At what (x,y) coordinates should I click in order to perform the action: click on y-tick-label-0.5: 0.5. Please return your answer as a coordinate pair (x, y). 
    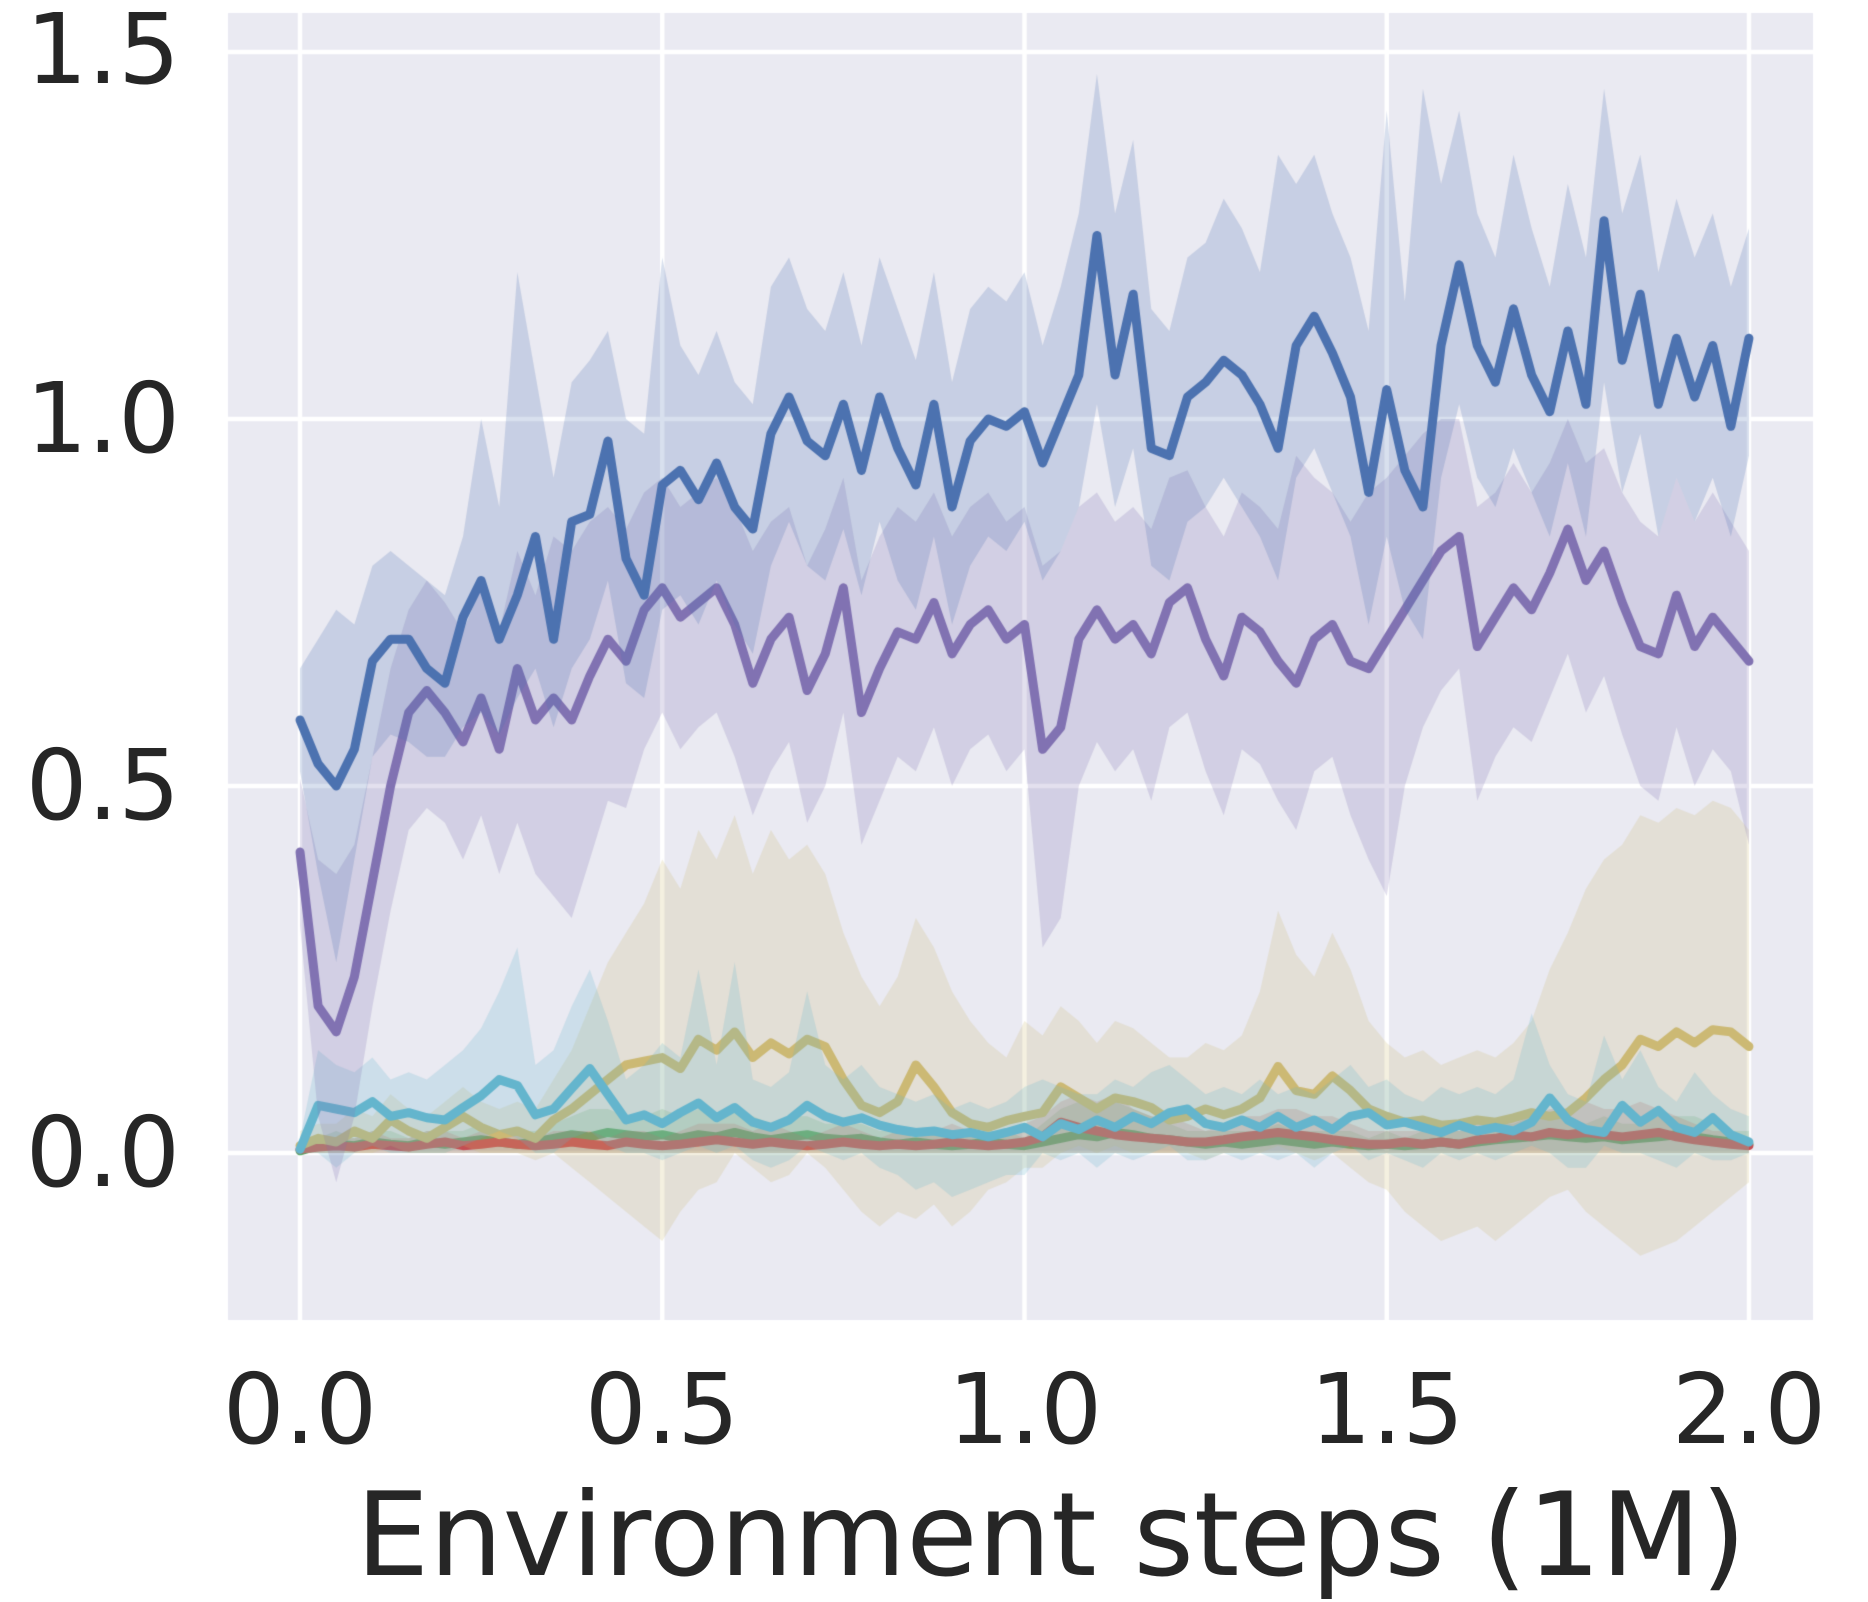
    Looking at the image, I should click on (102, 785).